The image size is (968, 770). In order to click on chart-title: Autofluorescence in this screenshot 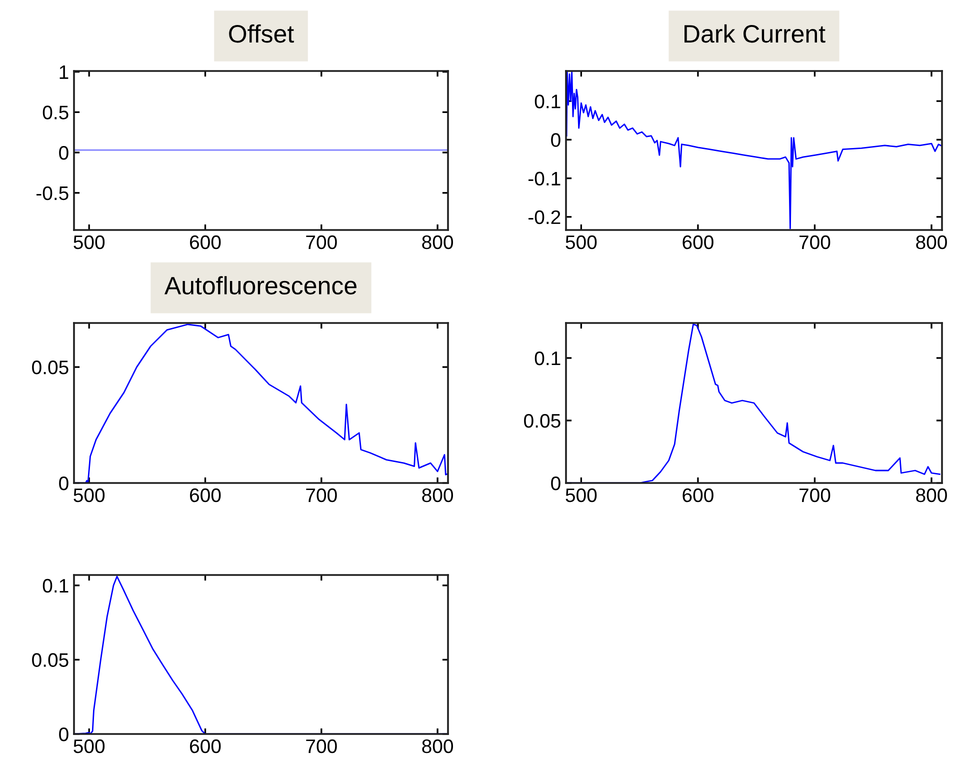, I will do `click(260, 285)`.